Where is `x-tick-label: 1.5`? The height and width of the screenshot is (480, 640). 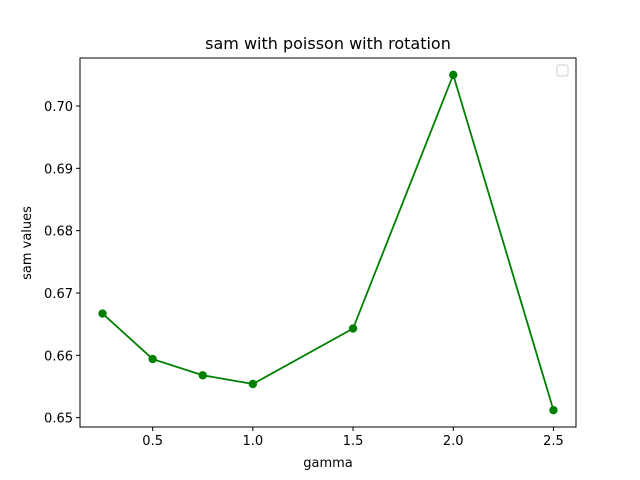
x-tick-label: 1.5 is located at coordinates (353, 441).